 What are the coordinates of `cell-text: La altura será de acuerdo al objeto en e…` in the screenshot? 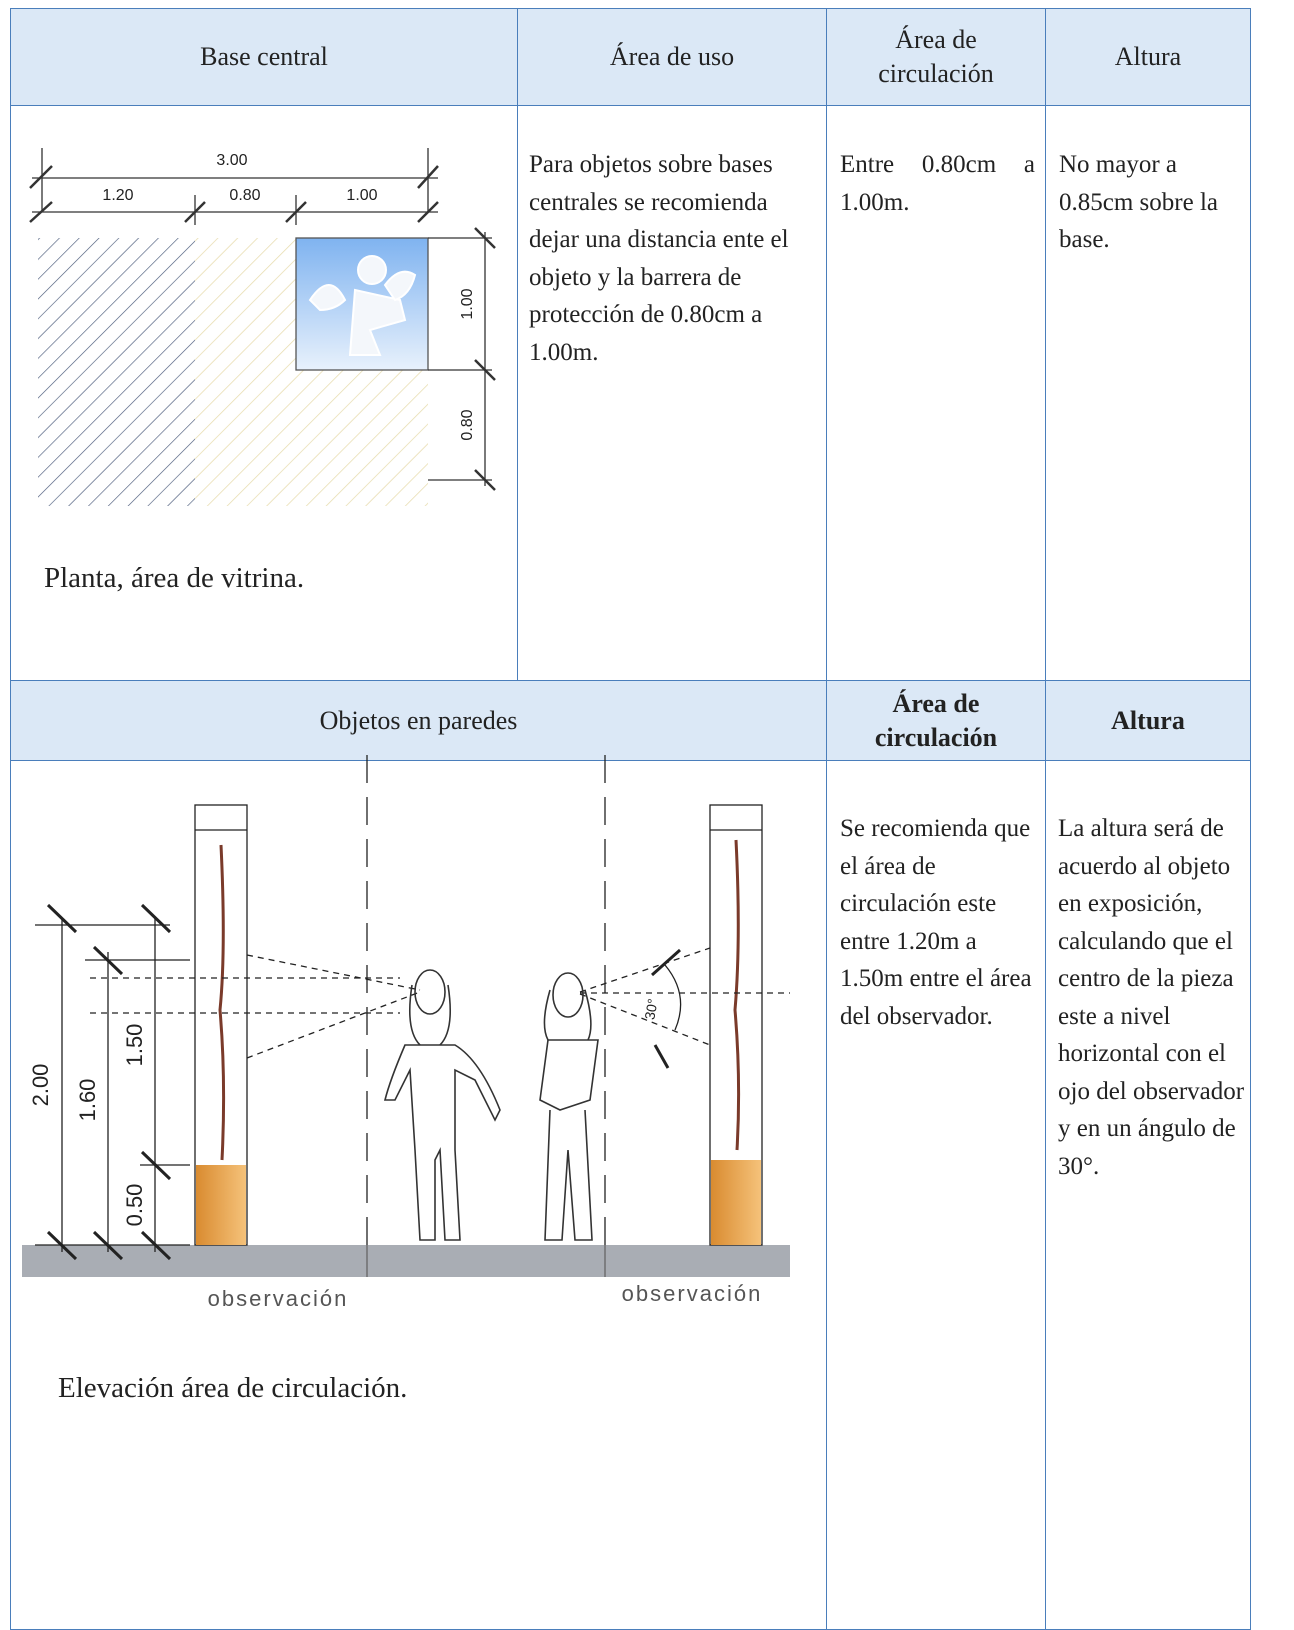 It's located at (1151, 997).